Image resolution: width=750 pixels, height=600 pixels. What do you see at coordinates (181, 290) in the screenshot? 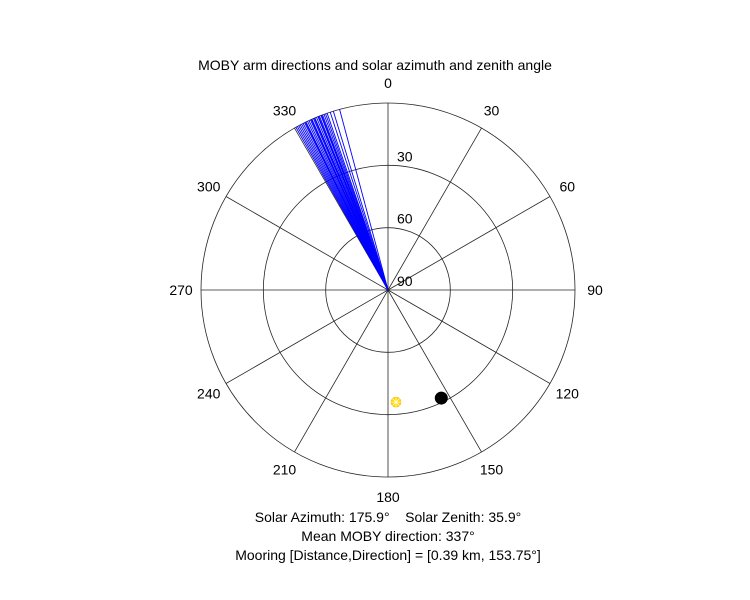
I see `angle-tick-label: 270` at bounding box center [181, 290].